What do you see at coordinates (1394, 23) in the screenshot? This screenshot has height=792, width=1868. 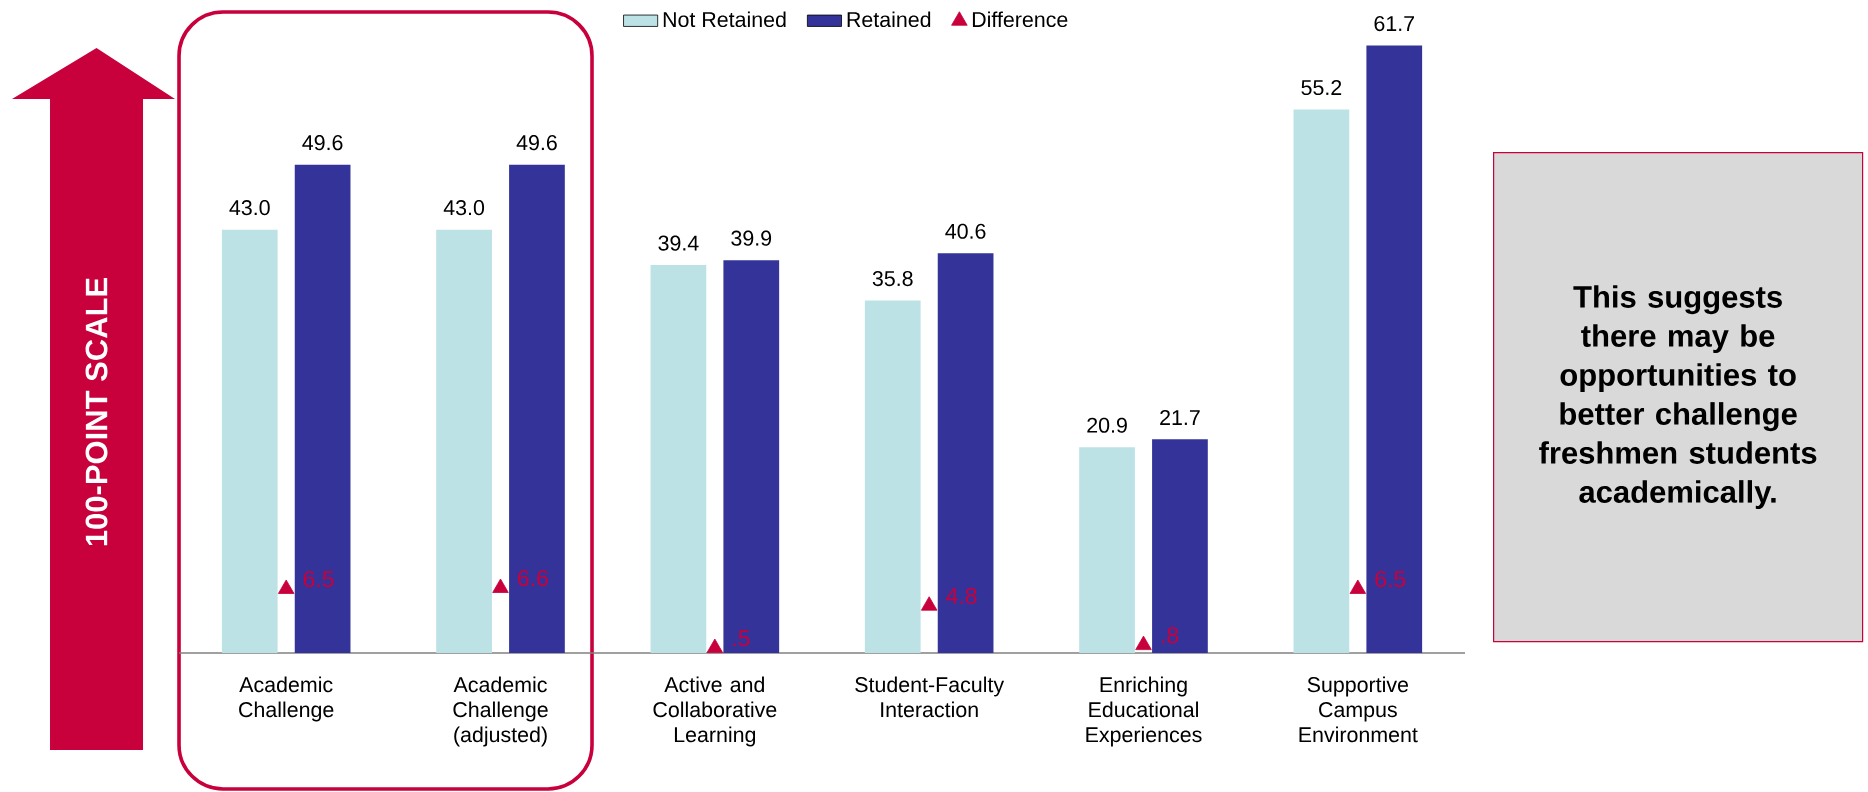 I see `data-label: 61.7` at bounding box center [1394, 23].